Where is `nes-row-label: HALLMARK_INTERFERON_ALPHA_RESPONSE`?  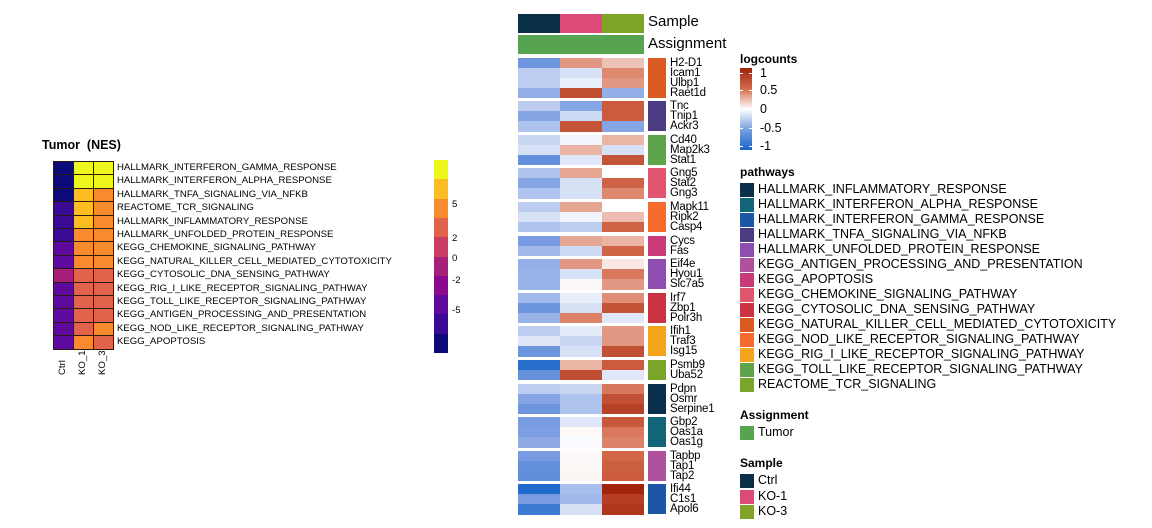 nes-row-label: HALLMARK_INTERFERON_ALPHA_RESPONSE is located at coordinates (224, 181).